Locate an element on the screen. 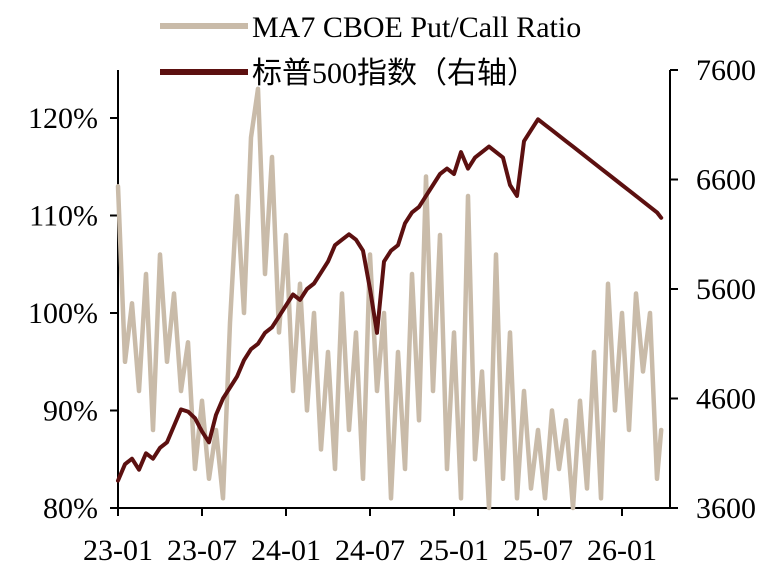 The height and width of the screenshot is (576, 784). y-left-tick-label: 120% is located at coordinates (63, 118).